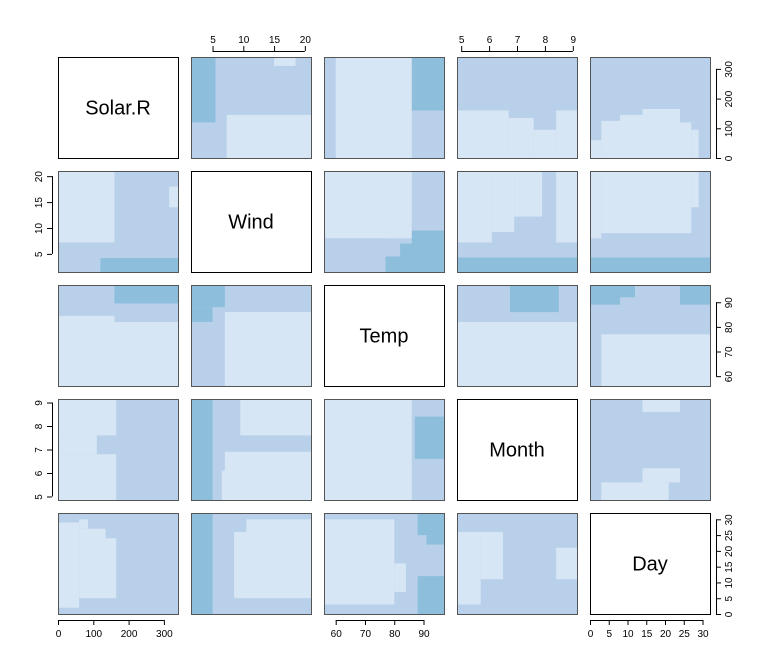  I want to click on tick-label-wind-3: 20, so click(39, 177).